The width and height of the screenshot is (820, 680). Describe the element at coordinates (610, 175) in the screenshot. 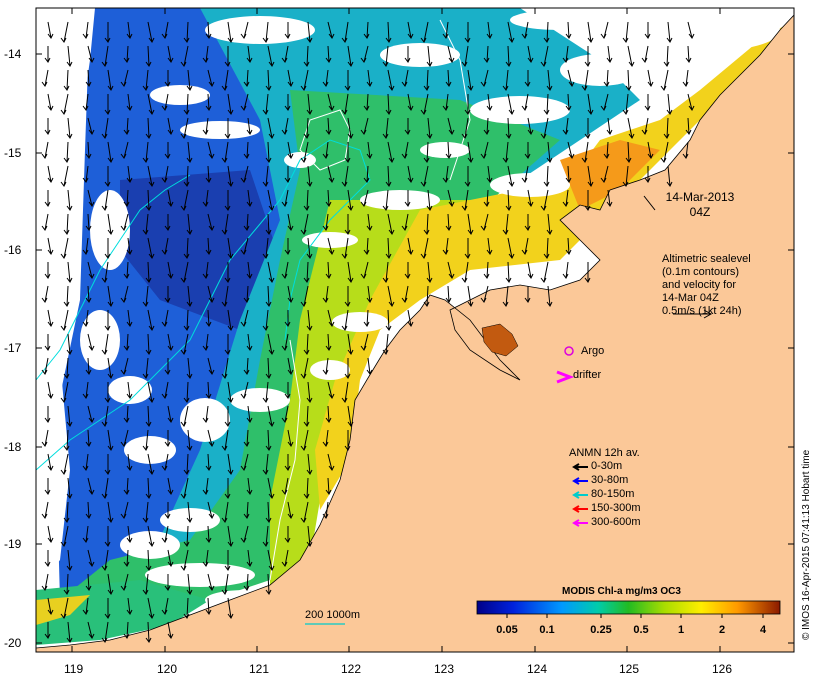

I see `chl-band-orange` at that location.